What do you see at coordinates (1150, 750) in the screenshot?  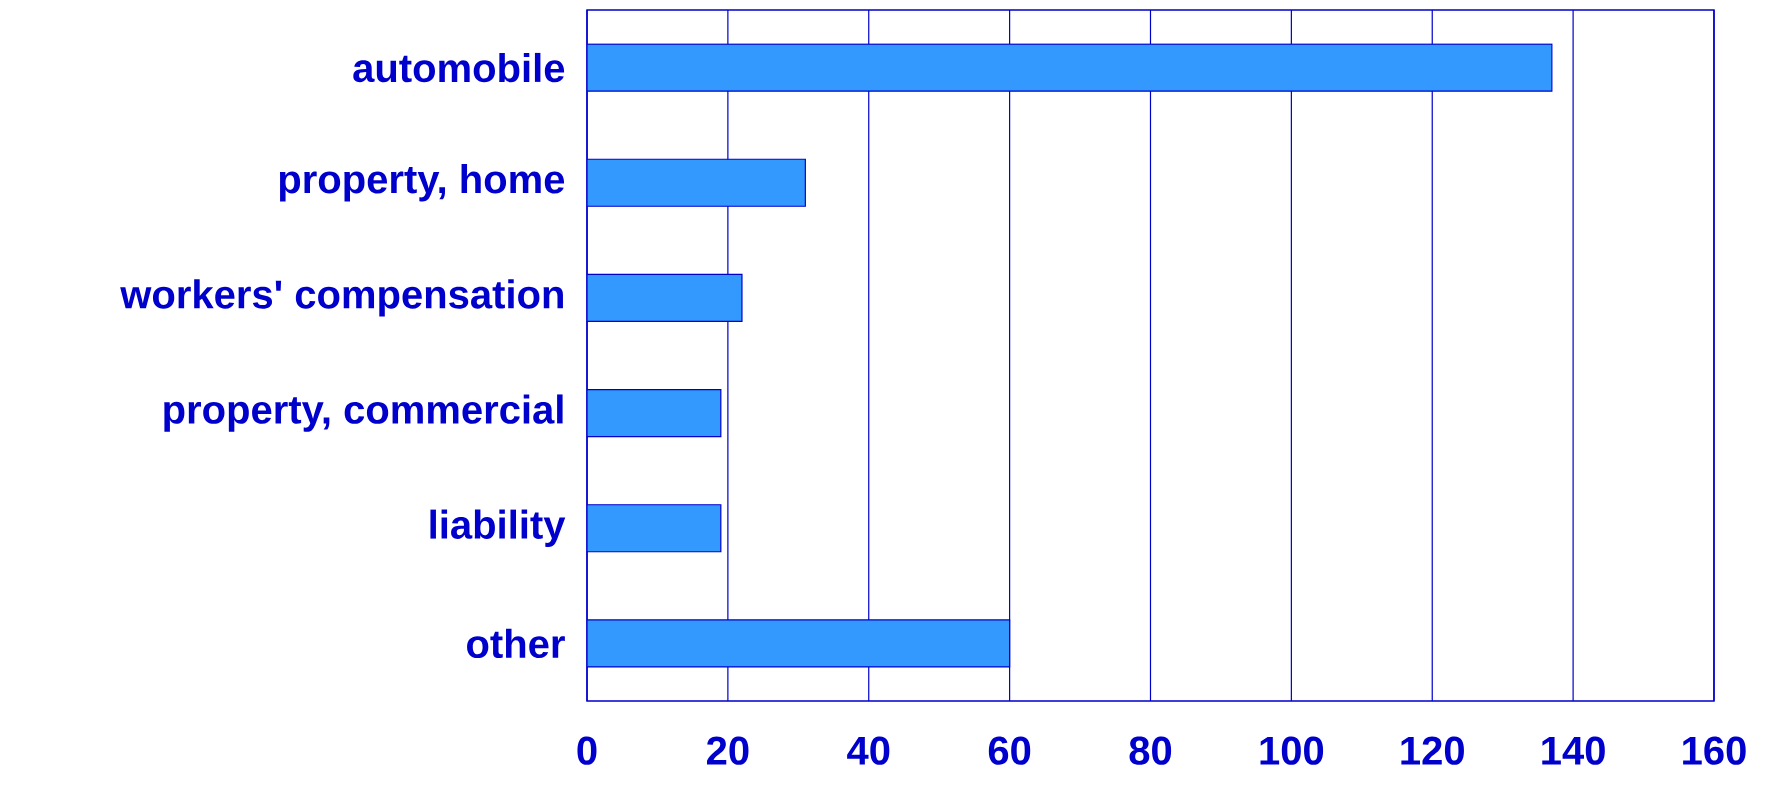 I see `x-tick-label: 80` at bounding box center [1150, 750].